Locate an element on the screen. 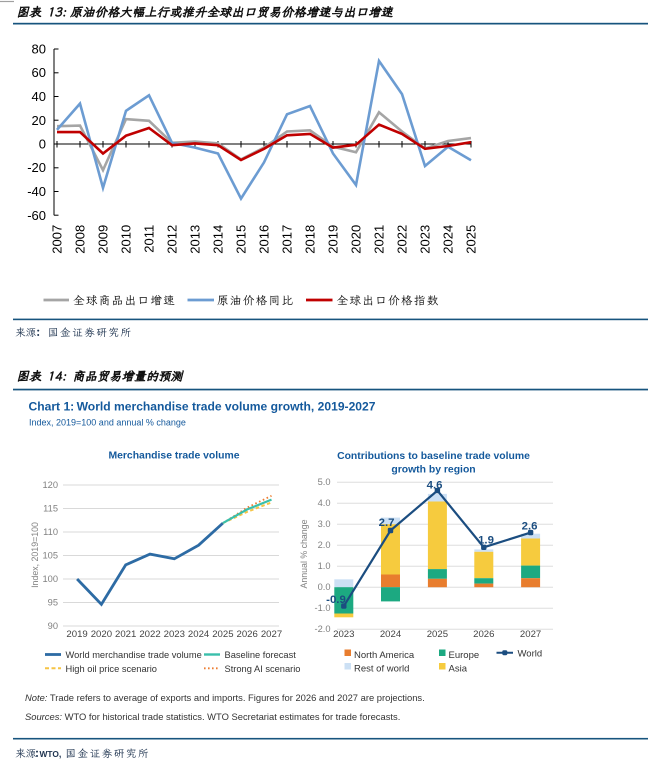 Image resolution: width=660 pixels, height=766 pixels. svg-text: 2012 is located at coordinates (172, 239).